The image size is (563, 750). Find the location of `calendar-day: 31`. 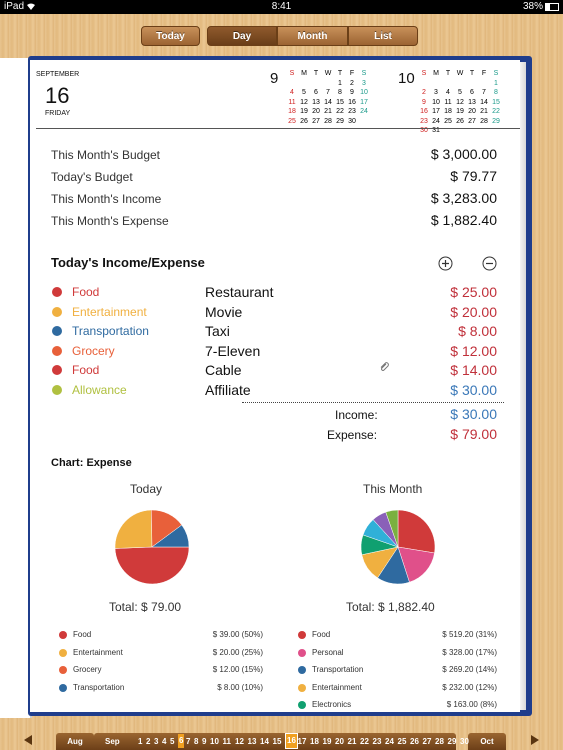

calendar-day: 31 is located at coordinates (436, 130).